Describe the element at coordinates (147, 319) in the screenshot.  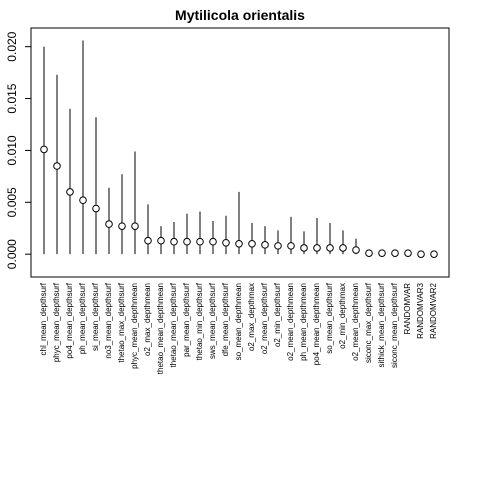
I see `x-tick-label: o2_max_depthmean` at that location.